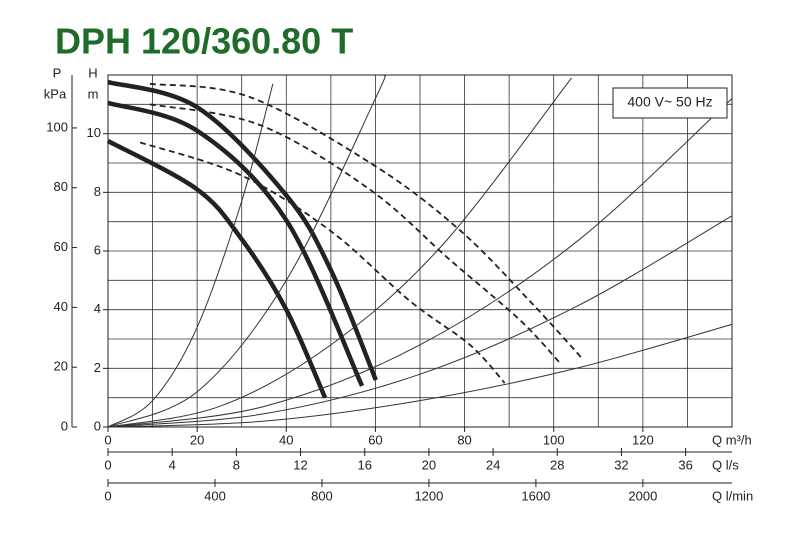 This screenshot has height=538, width=800. I want to click on x2-tick-label: 12, so click(300, 464).